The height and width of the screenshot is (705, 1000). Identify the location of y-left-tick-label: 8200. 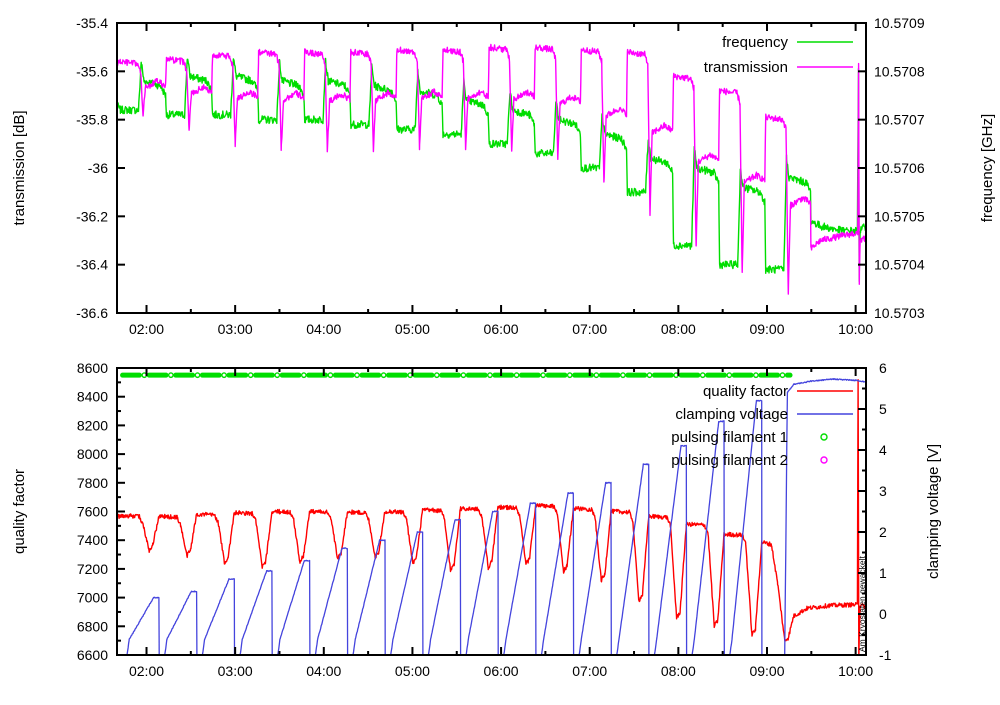
(92, 425).